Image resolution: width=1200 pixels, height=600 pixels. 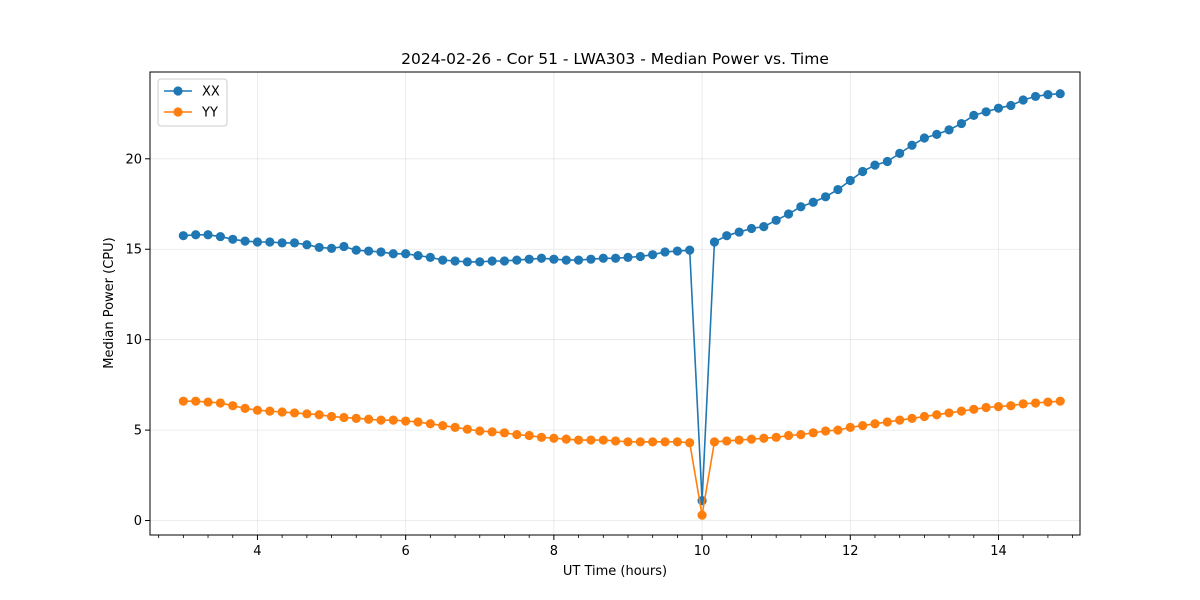 I want to click on legend-entry-yy: YY, so click(x=191, y=113).